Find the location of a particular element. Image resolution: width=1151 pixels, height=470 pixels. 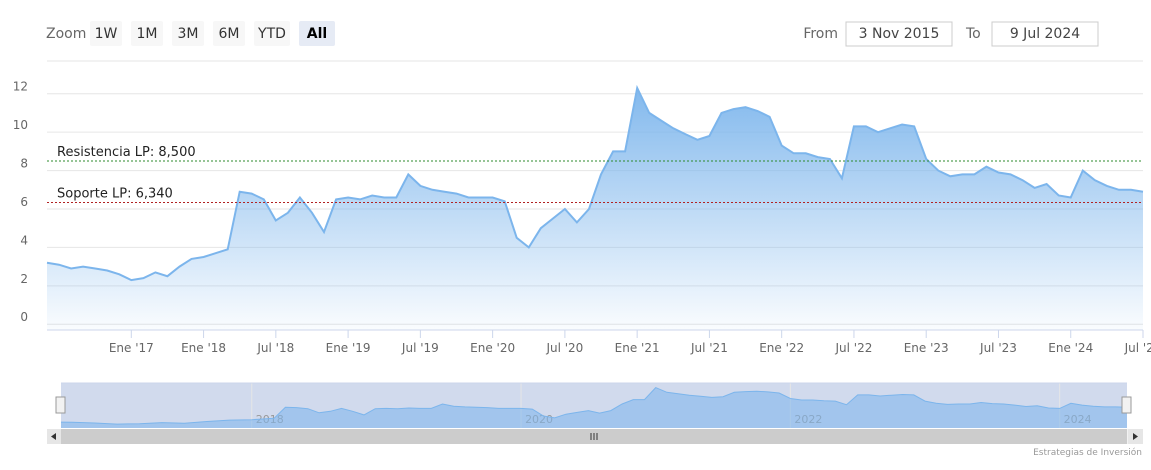

scroll-grip is located at coordinates (594, 436).